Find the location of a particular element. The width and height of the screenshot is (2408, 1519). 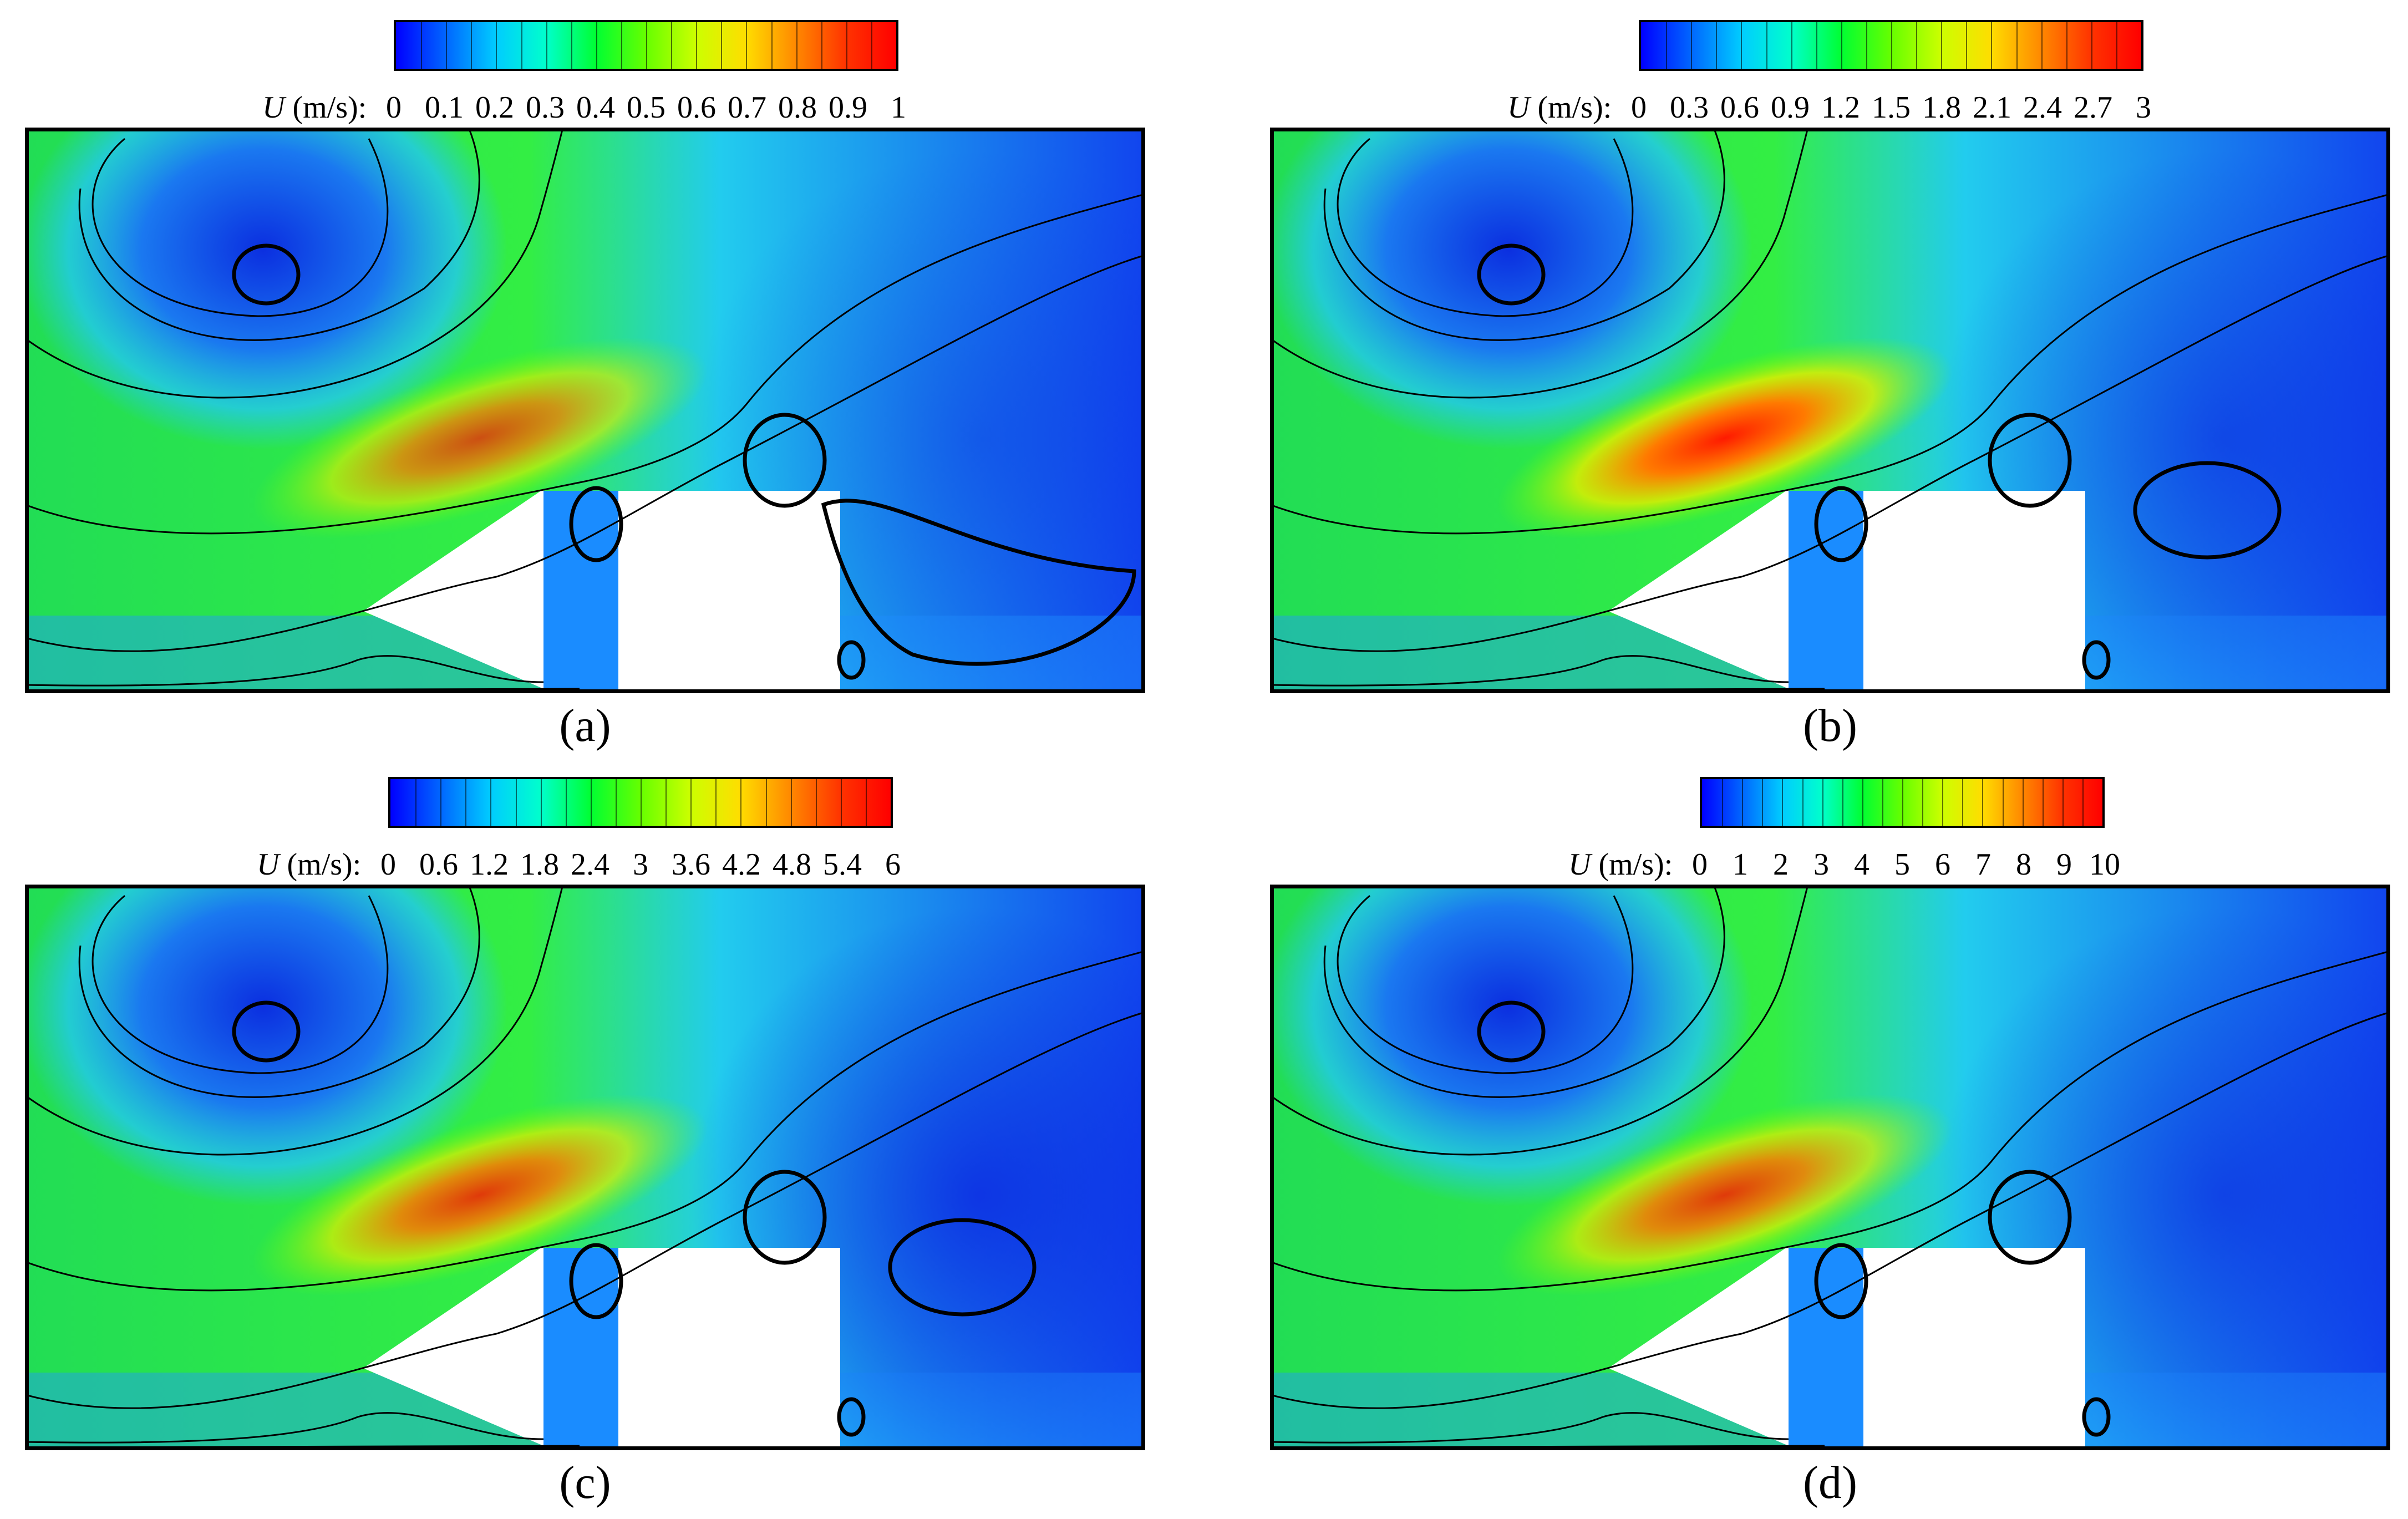

colorbar-ticks-c: 0 0.6 1.2 1.8 2.4 3 3.6 4.2 4.8 5.4 6 is located at coordinates (640, 866).